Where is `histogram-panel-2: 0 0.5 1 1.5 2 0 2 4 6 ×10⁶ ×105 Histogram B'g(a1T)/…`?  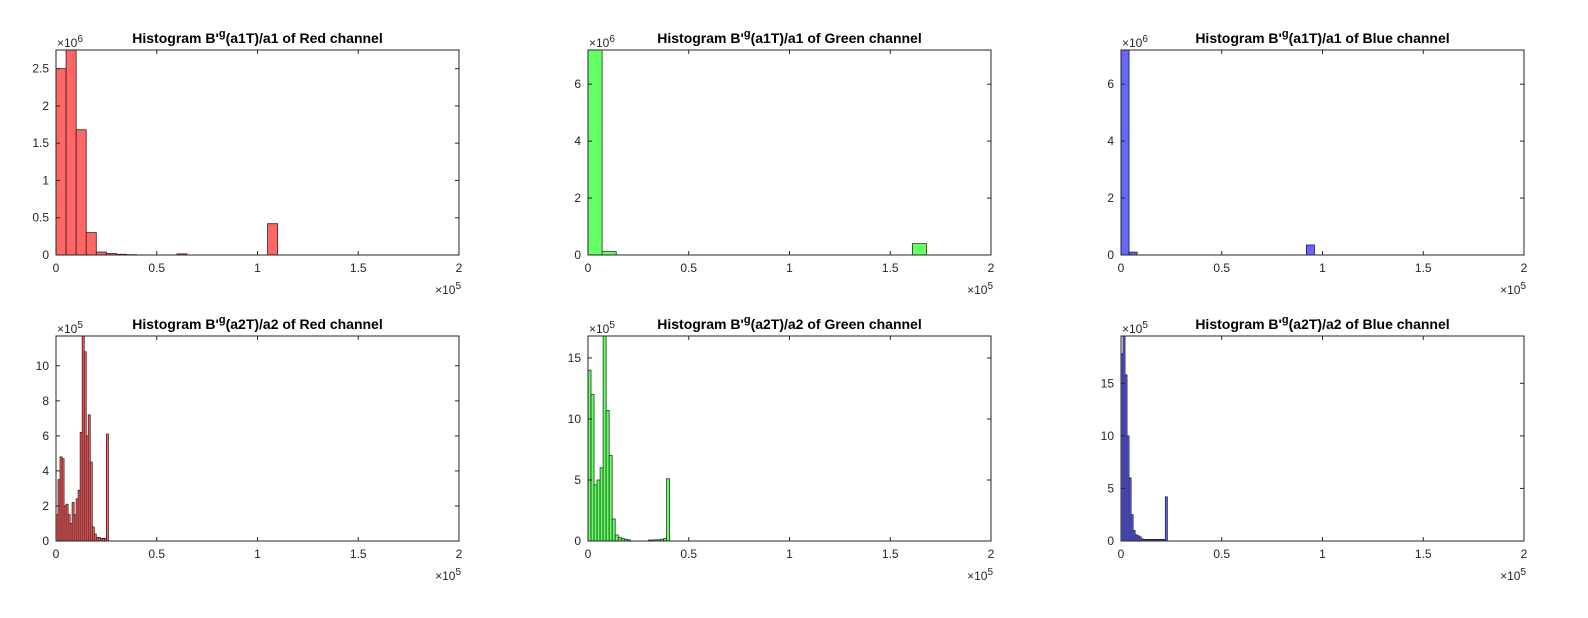
histogram-panel-2: 0 0.5 1 1.5 2 0 2 4 6 ×10⁶ ×105 Histogram B'g(a1T)/… is located at coordinates (784, 162).